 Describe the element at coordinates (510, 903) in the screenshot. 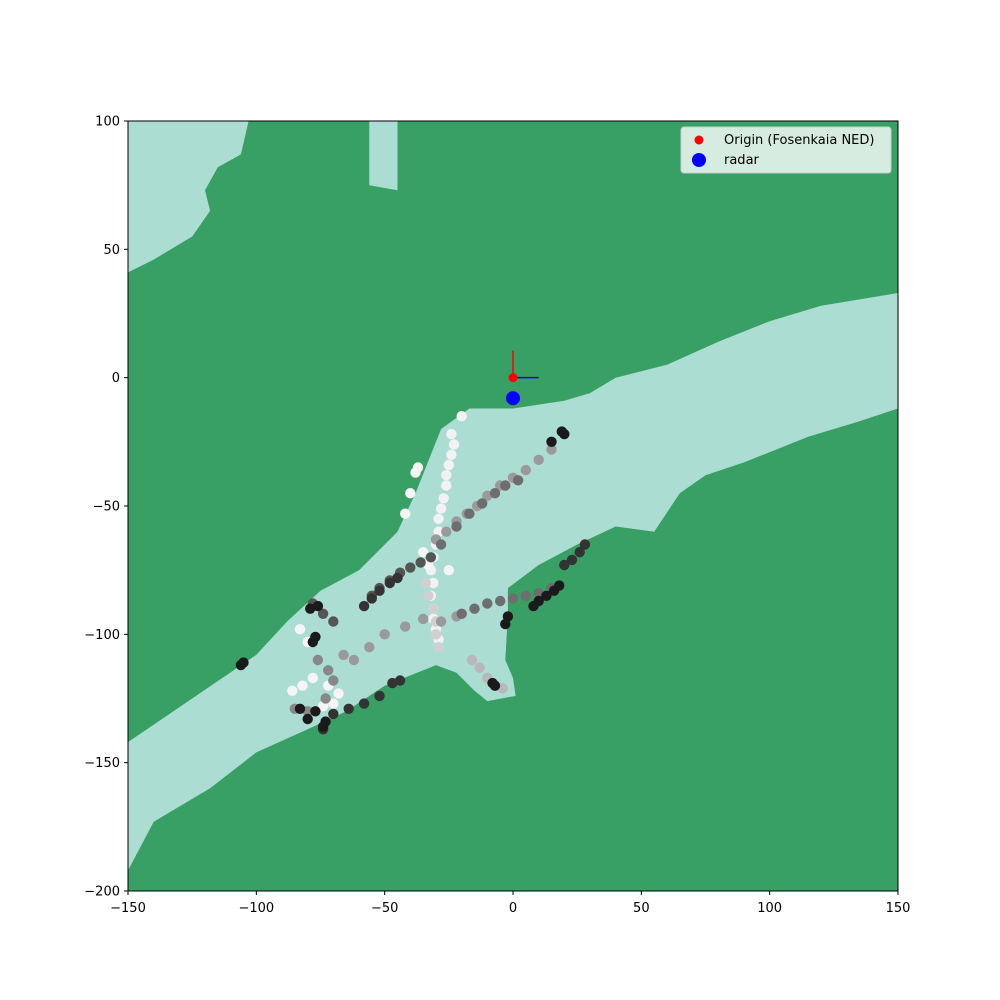

I see `x-axis: −150 −100 −50 0 50 100 150` at that location.